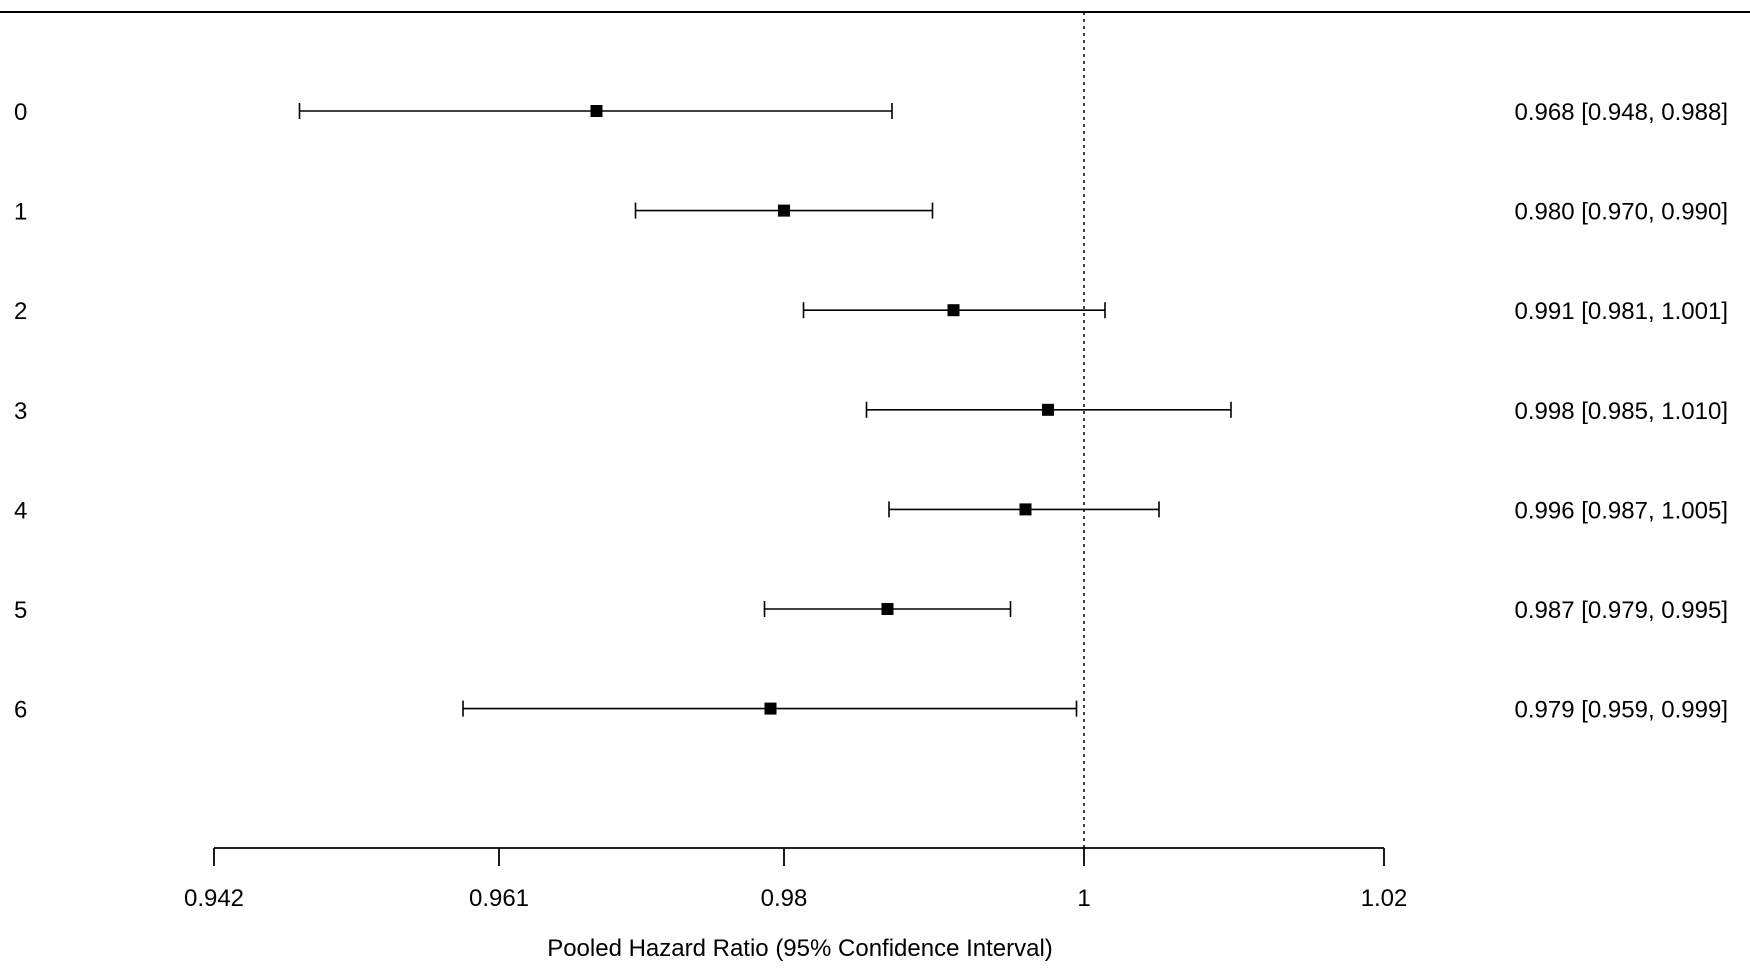 Image resolution: width=1750 pixels, height=968 pixels. What do you see at coordinates (871, 610) in the screenshot?
I see `forest-row: 5 0.987 [0.979, 0.995]` at bounding box center [871, 610].